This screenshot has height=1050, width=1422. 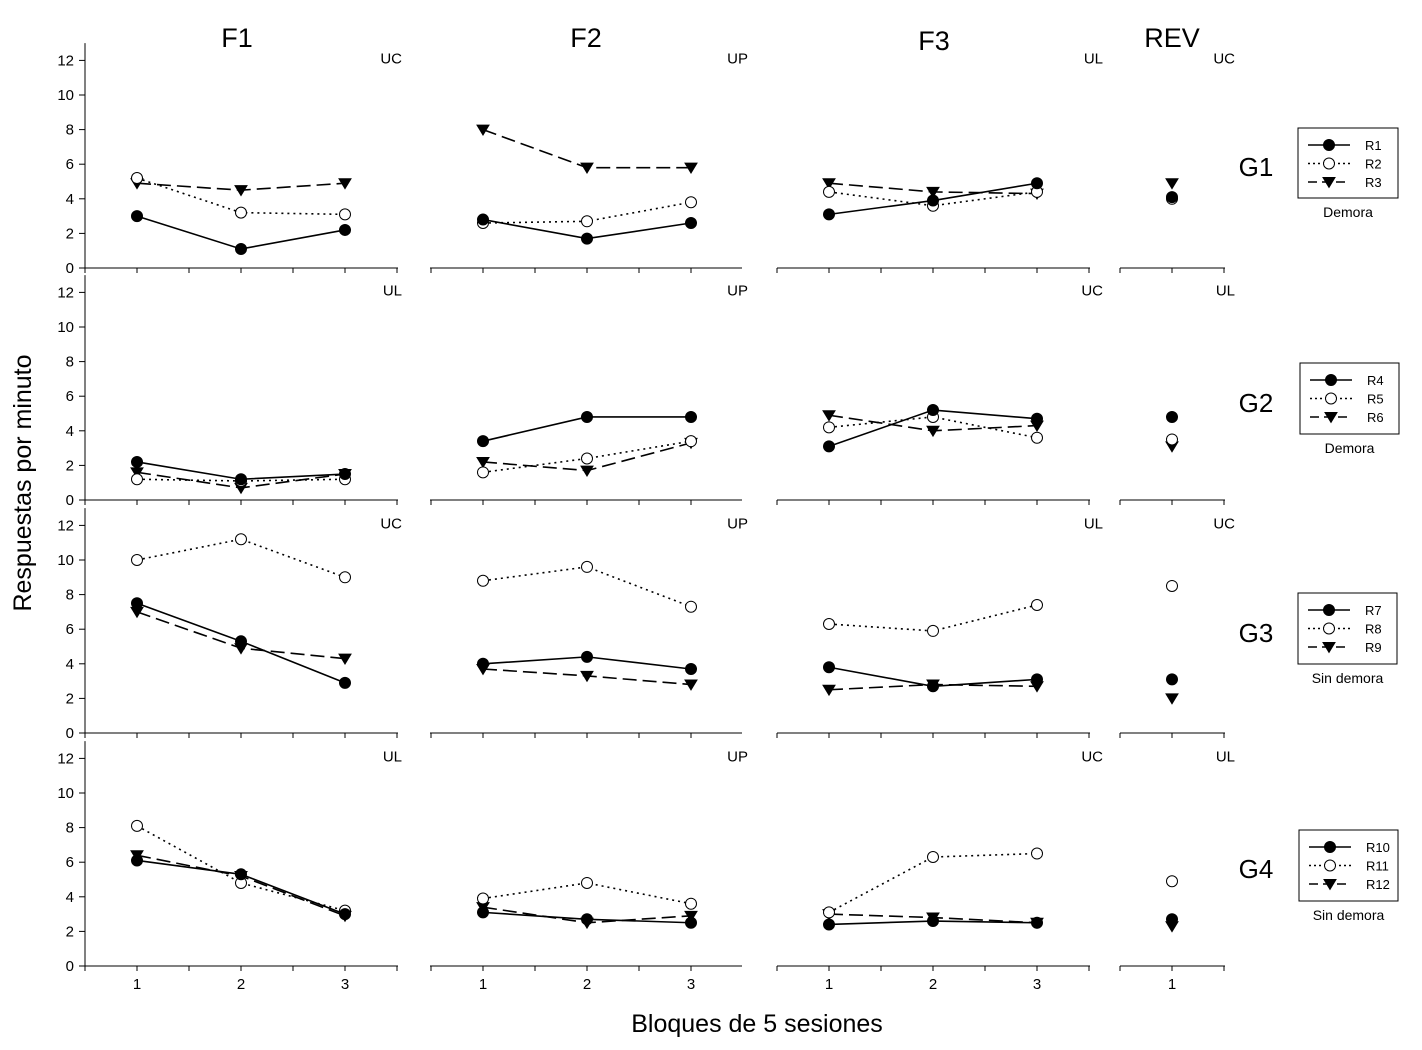 What do you see at coordinates (1331, 380) in the screenshot?
I see `legend-marker-r4` at bounding box center [1331, 380].